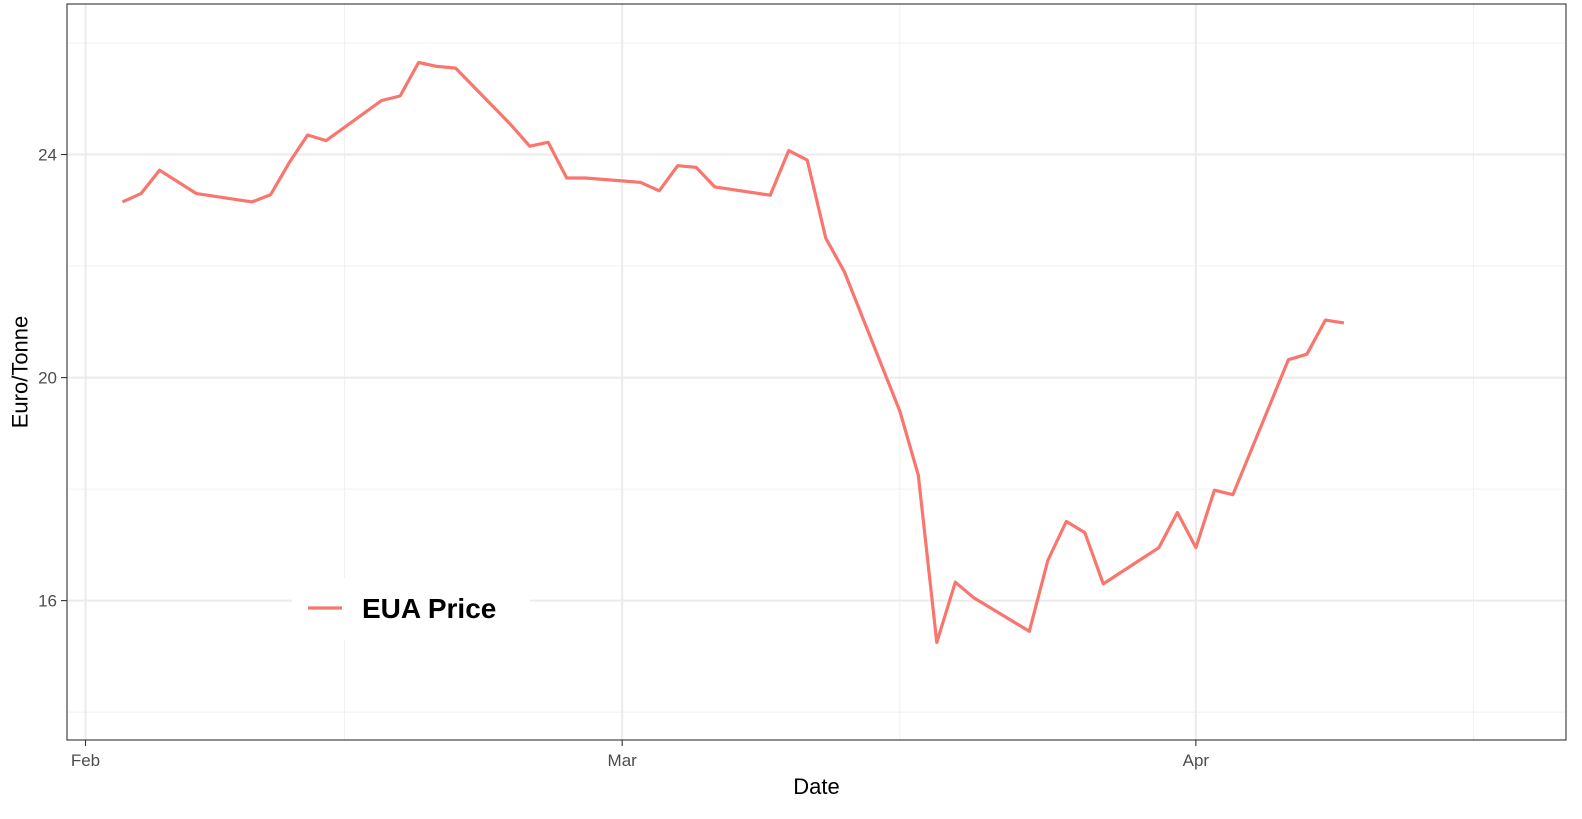 The width and height of the screenshot is (1582, 819). Describe the element at coordinates (47, 601) in the screenshot. I see `y-tick-label: 16` at that location.